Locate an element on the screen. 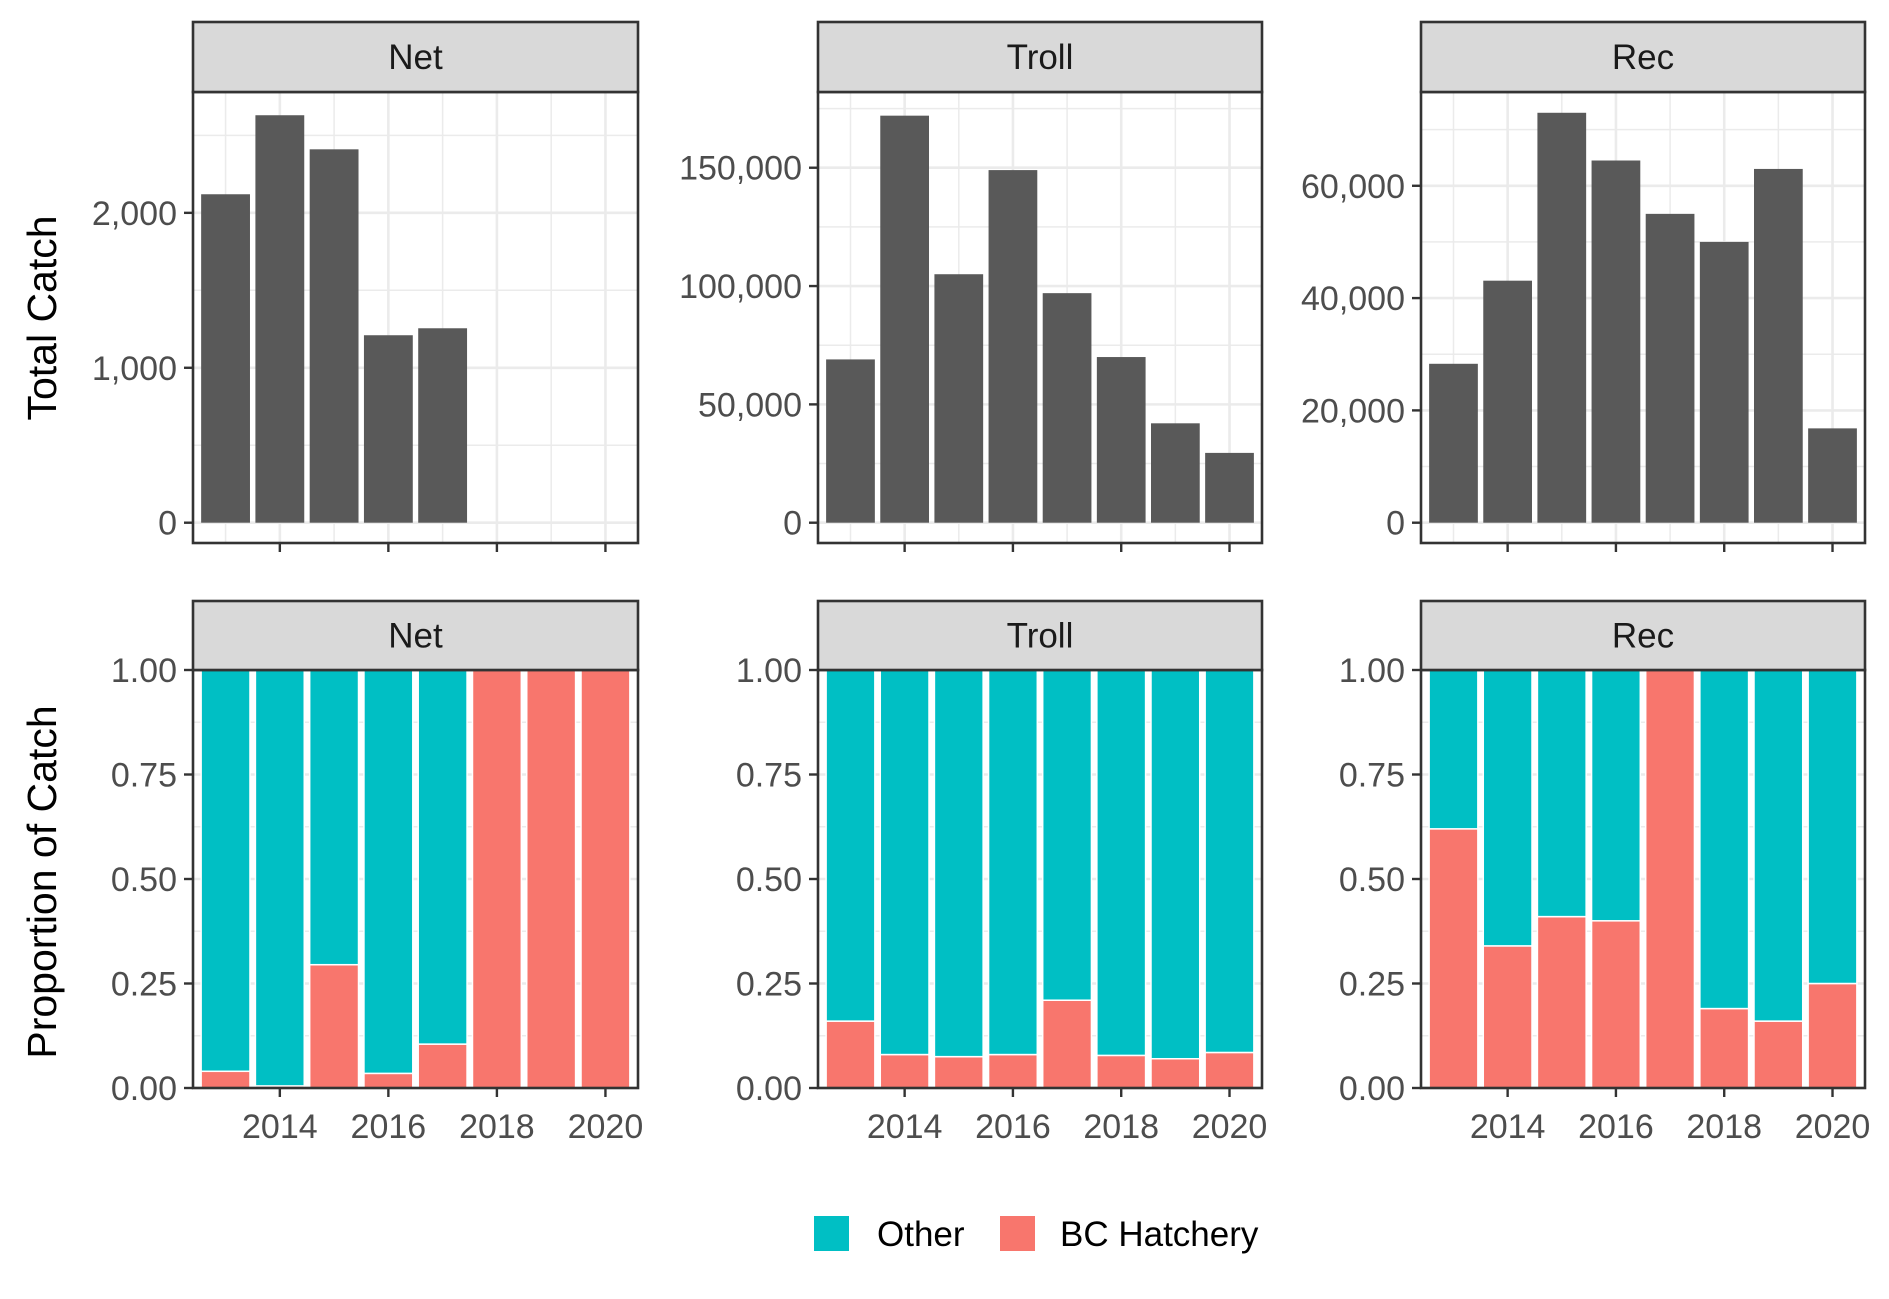 The width and height of the screenshot is (1889, 1299). bar-troll-2020 is located at coordinates (1229, 487).